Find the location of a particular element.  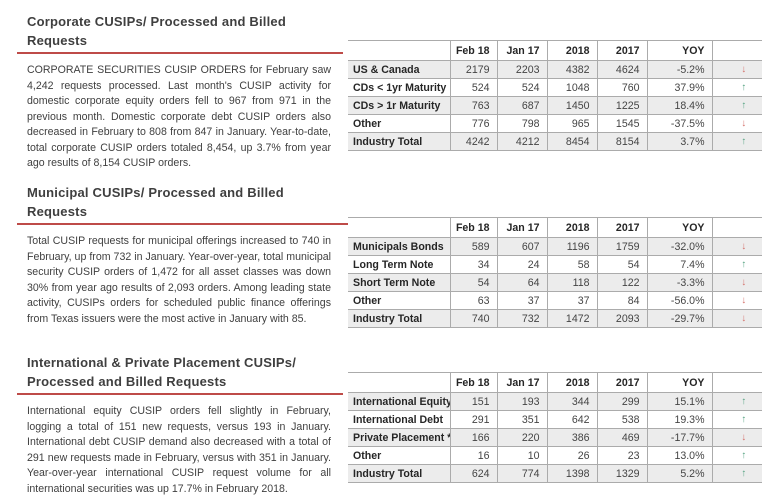

cell-2017: 538 is located at coordinates (622, 419).